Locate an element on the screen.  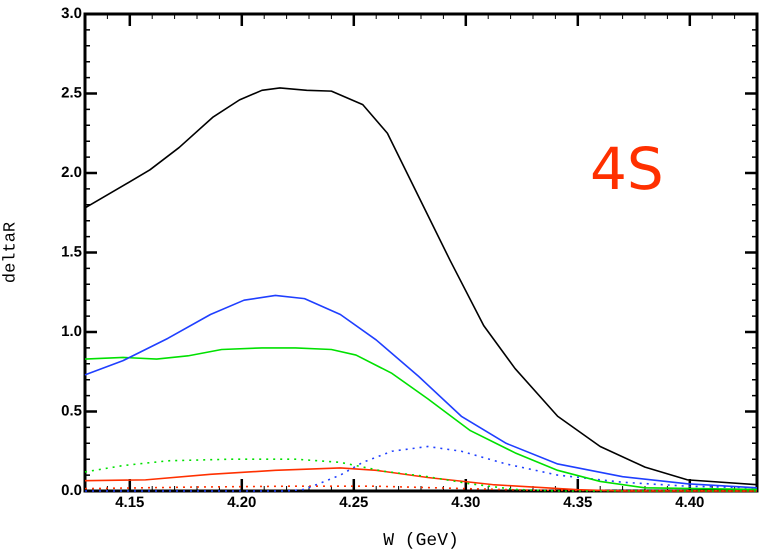
x-tick-label: 4.15 is located at coordinates (129, 503).